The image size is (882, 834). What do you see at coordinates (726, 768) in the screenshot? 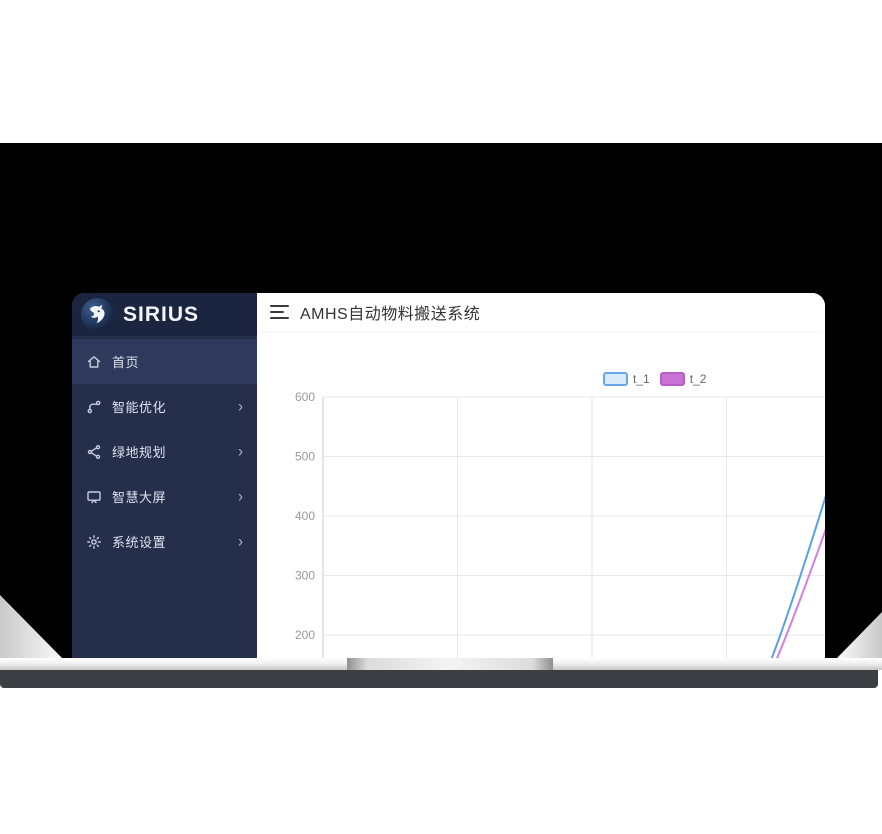
I see `x-axis-category-label: avg_failure_time` at bounding box center [726, 768].